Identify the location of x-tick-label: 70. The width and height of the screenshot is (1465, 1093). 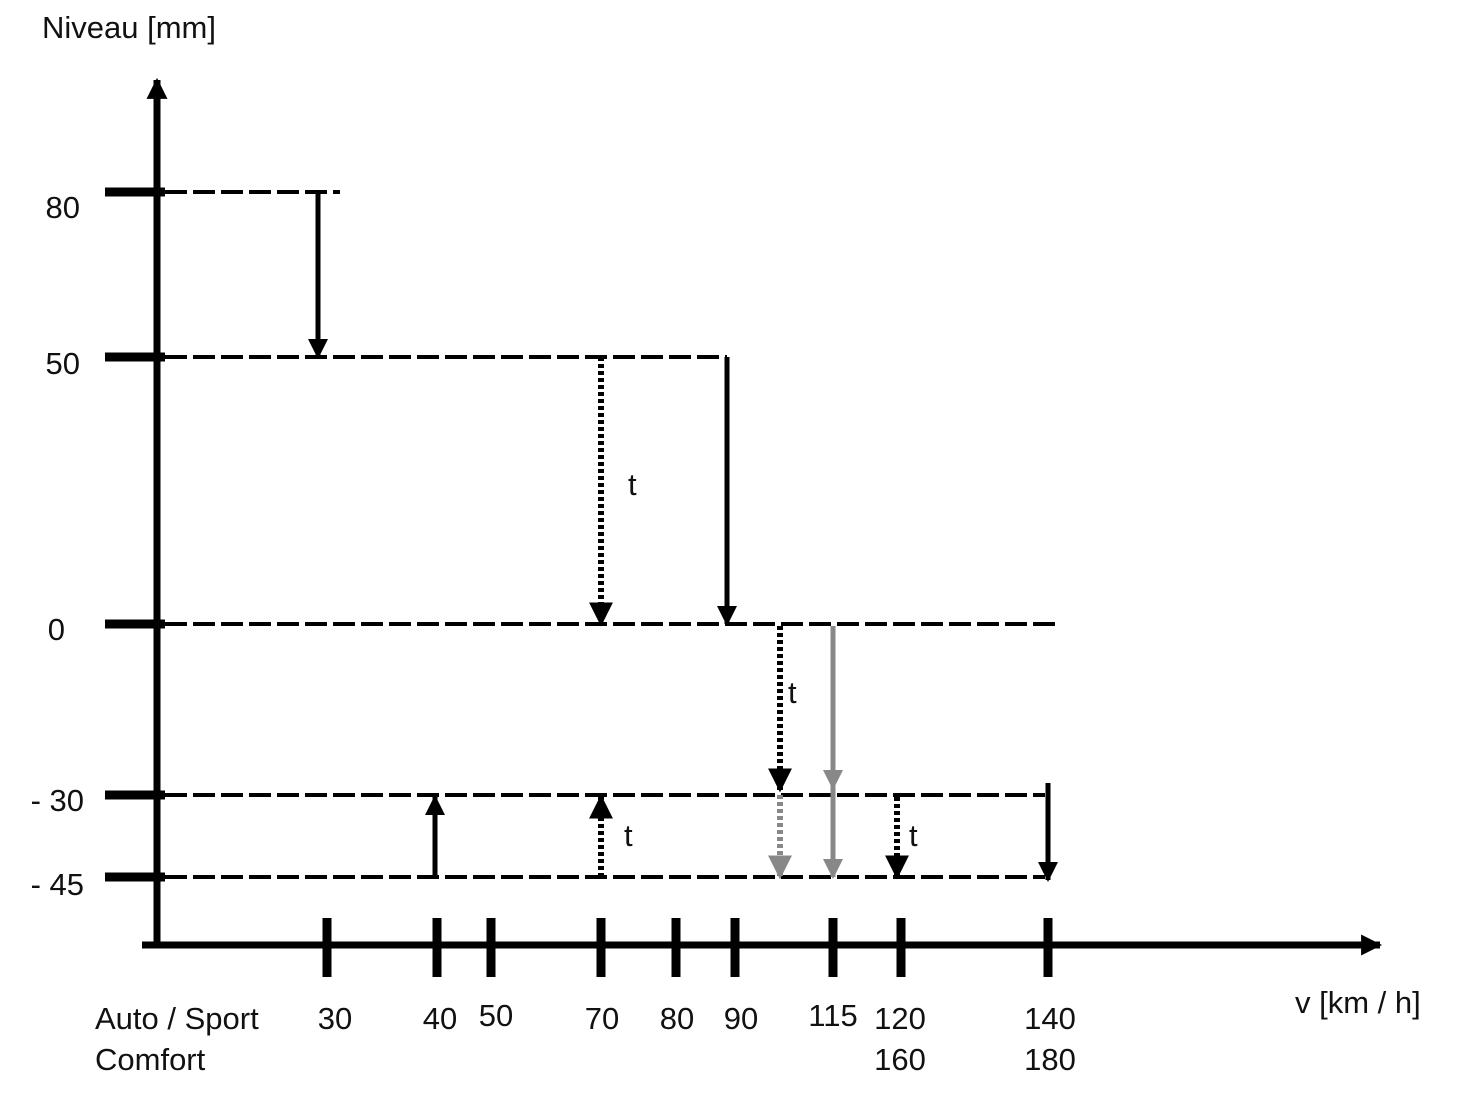
(602, 1018).